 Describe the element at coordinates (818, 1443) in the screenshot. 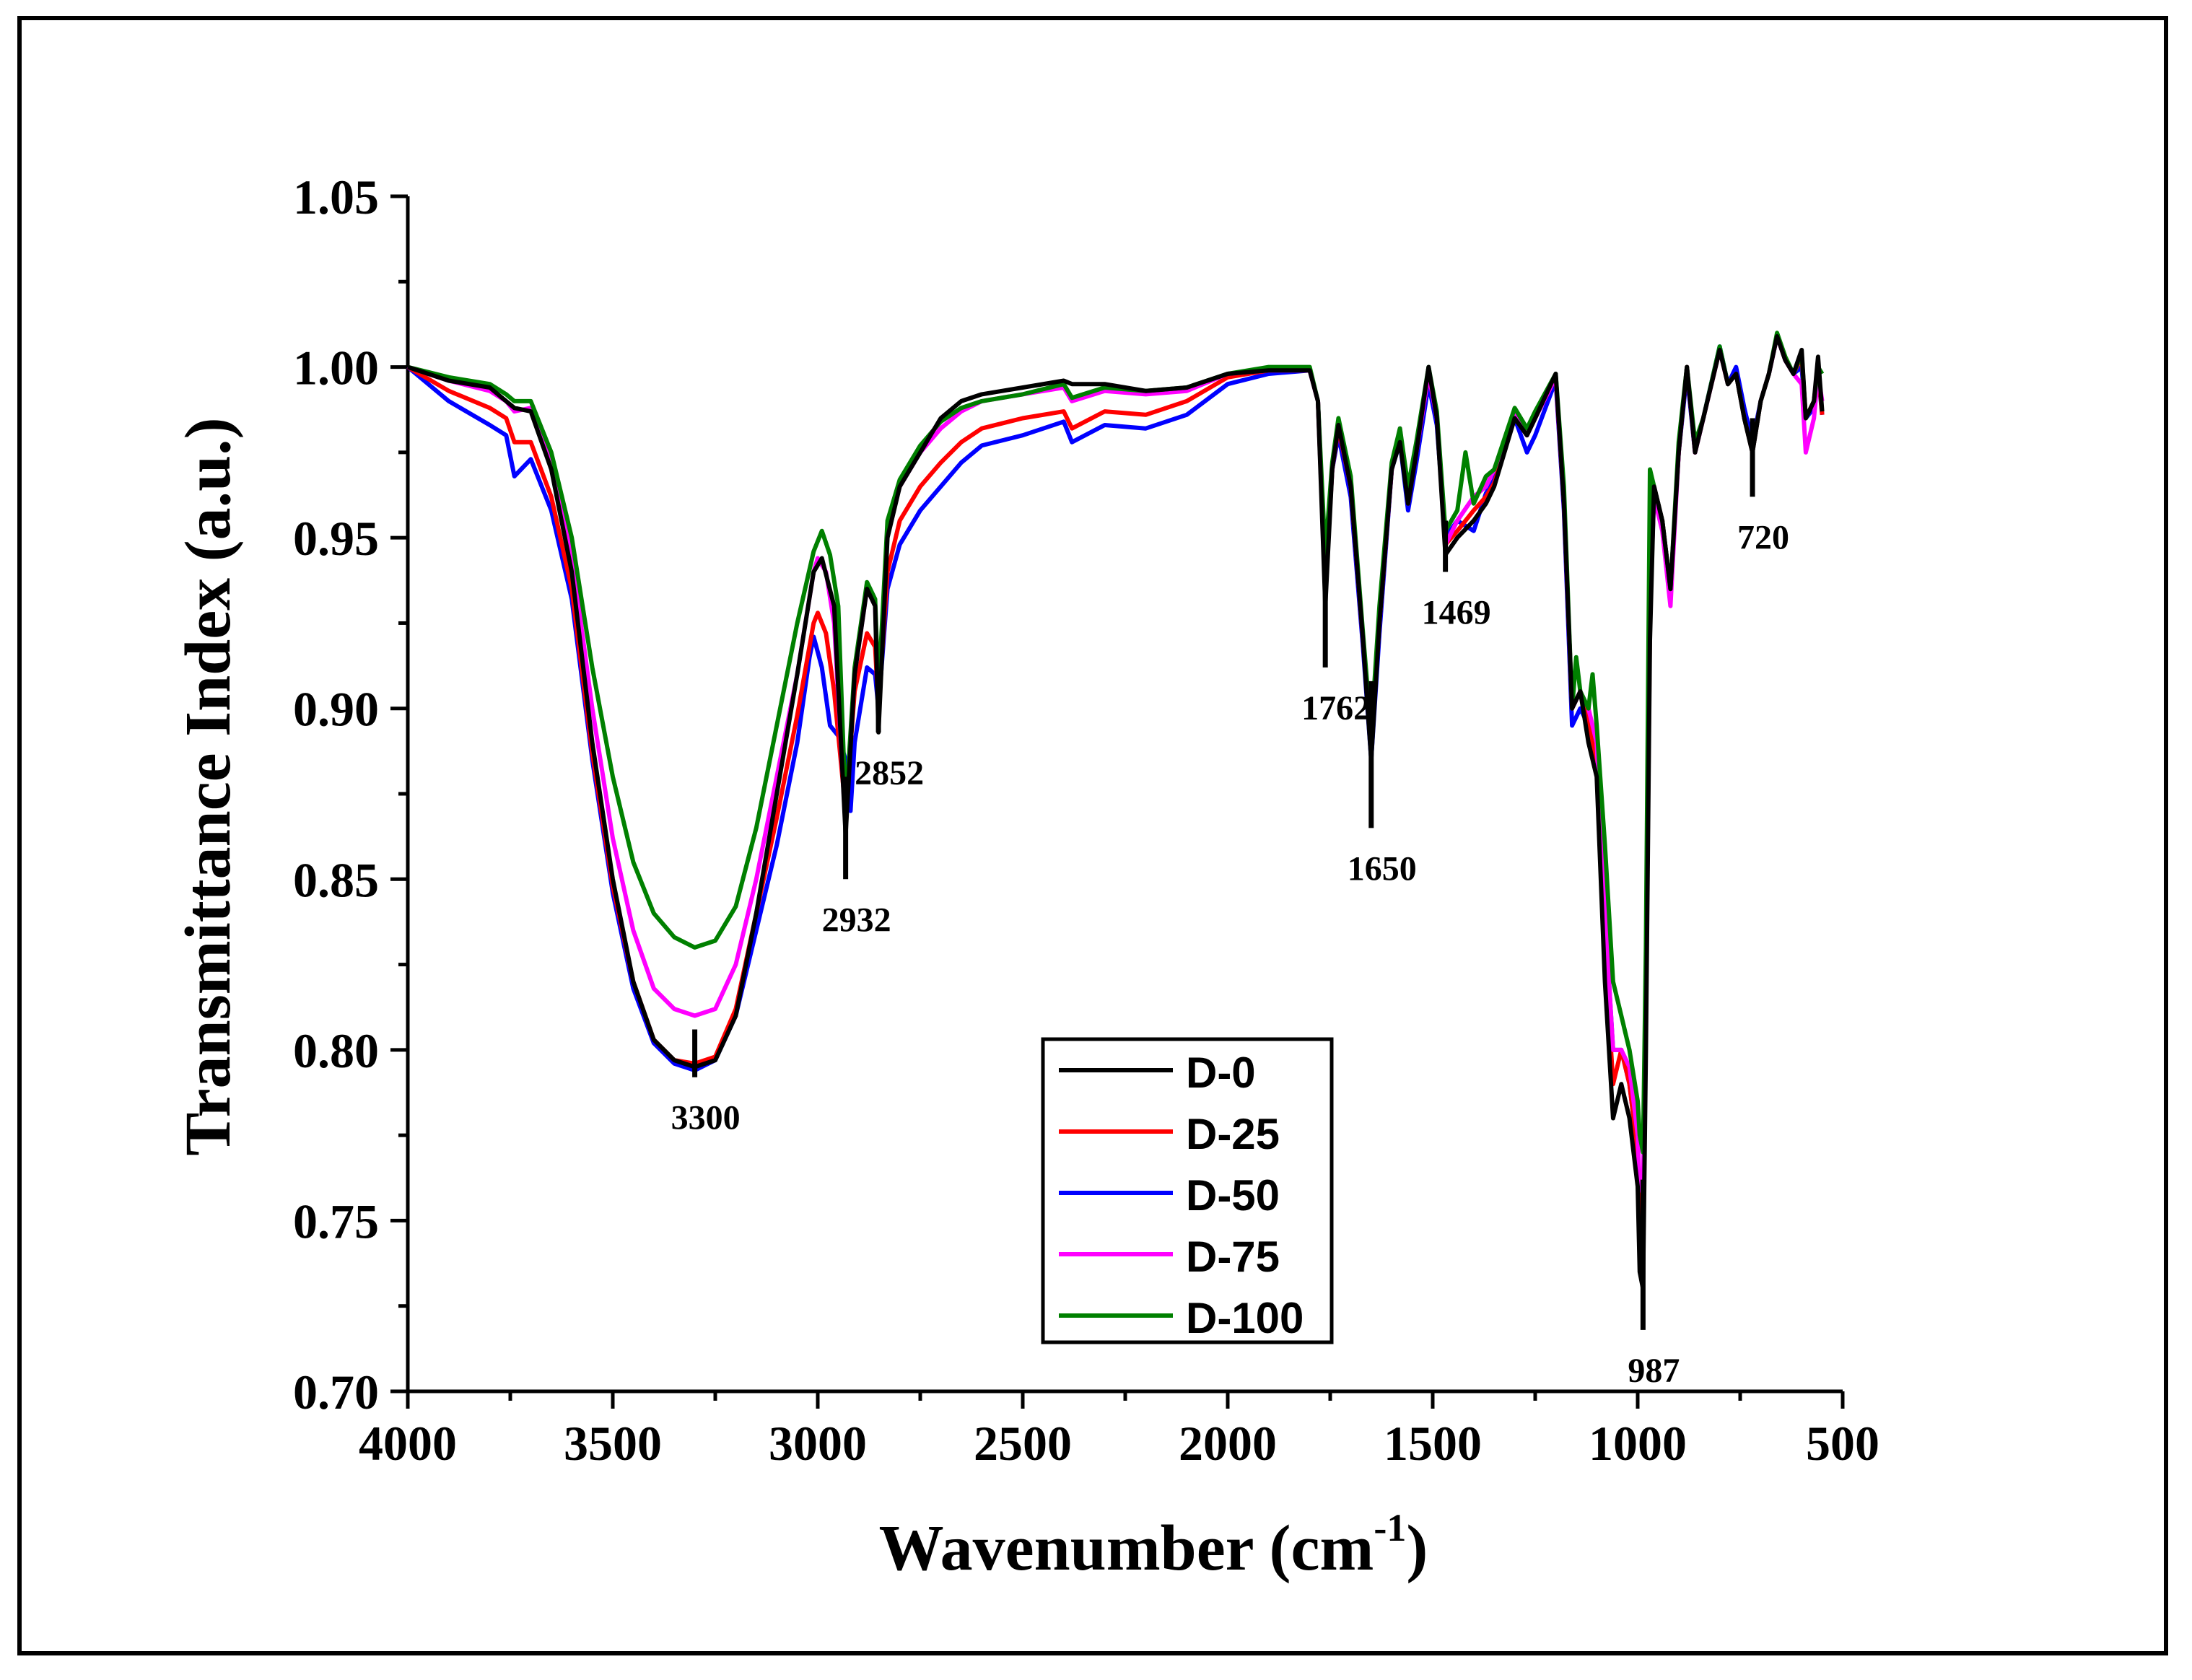

I see `x-tick-label: 3000` at that location.